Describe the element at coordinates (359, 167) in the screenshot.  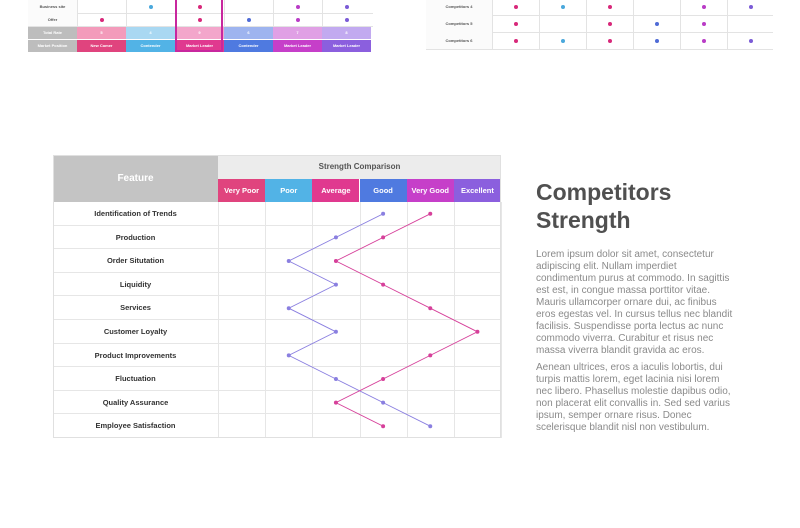
I see `strength-comparison-header: Strength Comparison` at that location.